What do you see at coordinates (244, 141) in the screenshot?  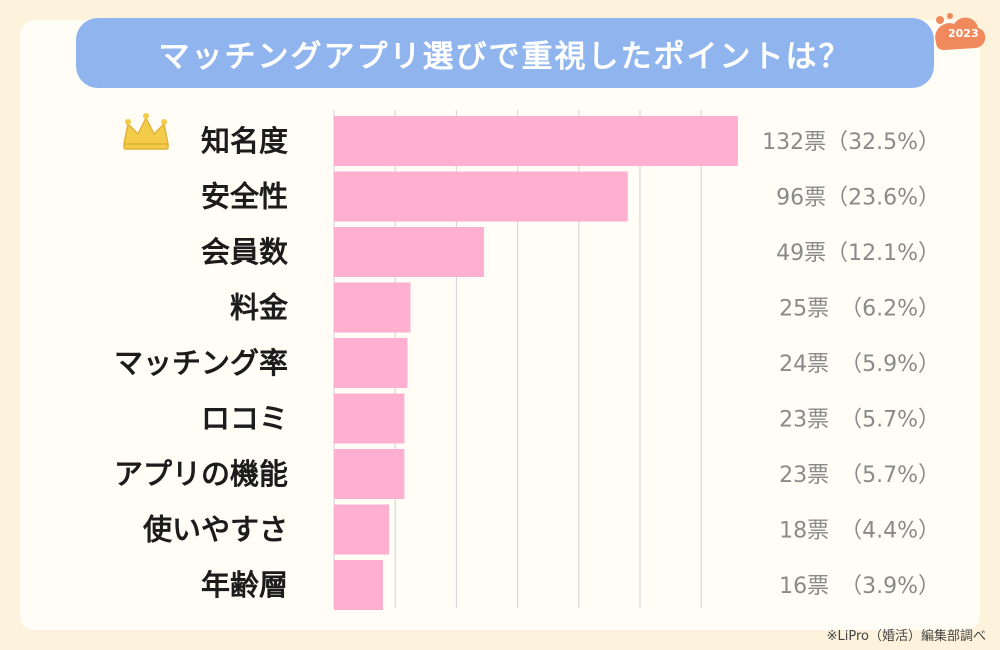 I see `category-label: 知名度` at bounding box center [244, 141].